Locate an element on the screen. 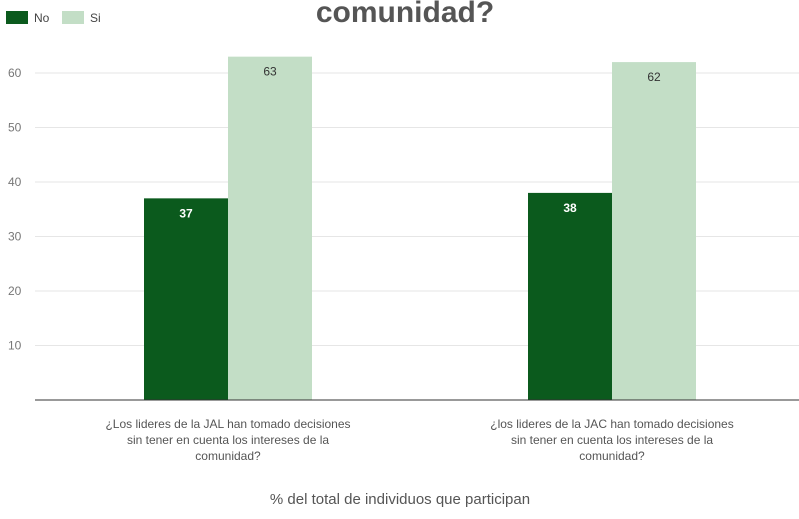 The image size is (799, 519). legend-swatch-no is located at coordinates (17, 17).